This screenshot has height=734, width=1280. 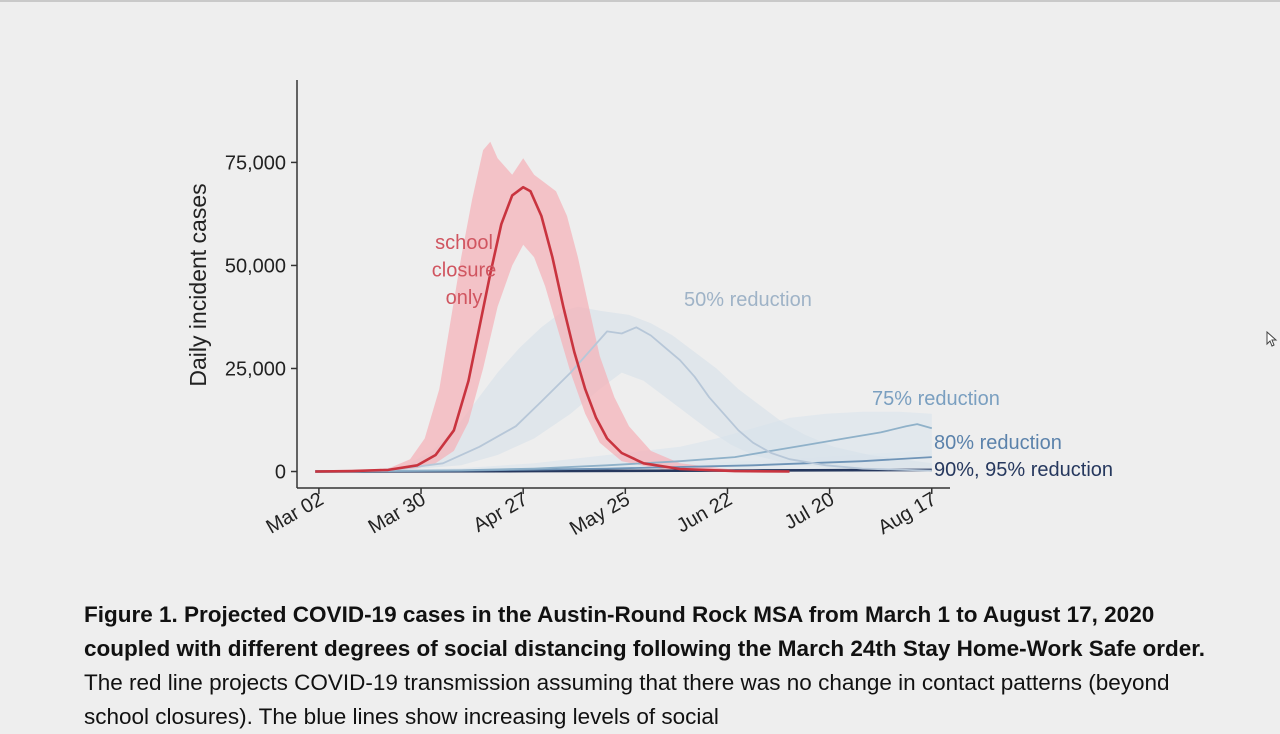 I want to click on annotation-1-line-0: 50% reduction, so click(x=748, y=300).